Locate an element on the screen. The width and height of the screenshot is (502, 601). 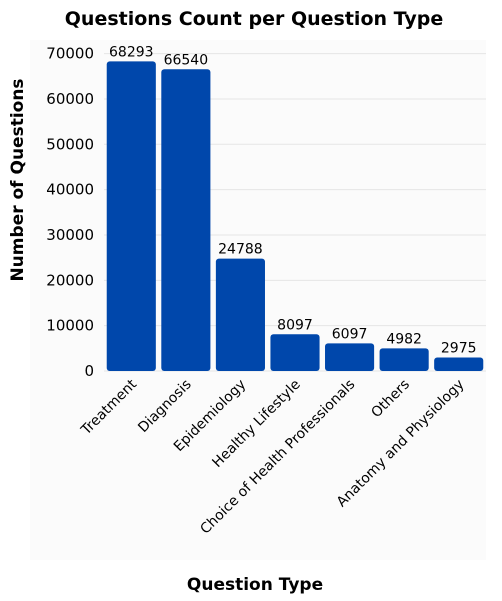
data-label: 6097 is located at coordinates (350, 334).